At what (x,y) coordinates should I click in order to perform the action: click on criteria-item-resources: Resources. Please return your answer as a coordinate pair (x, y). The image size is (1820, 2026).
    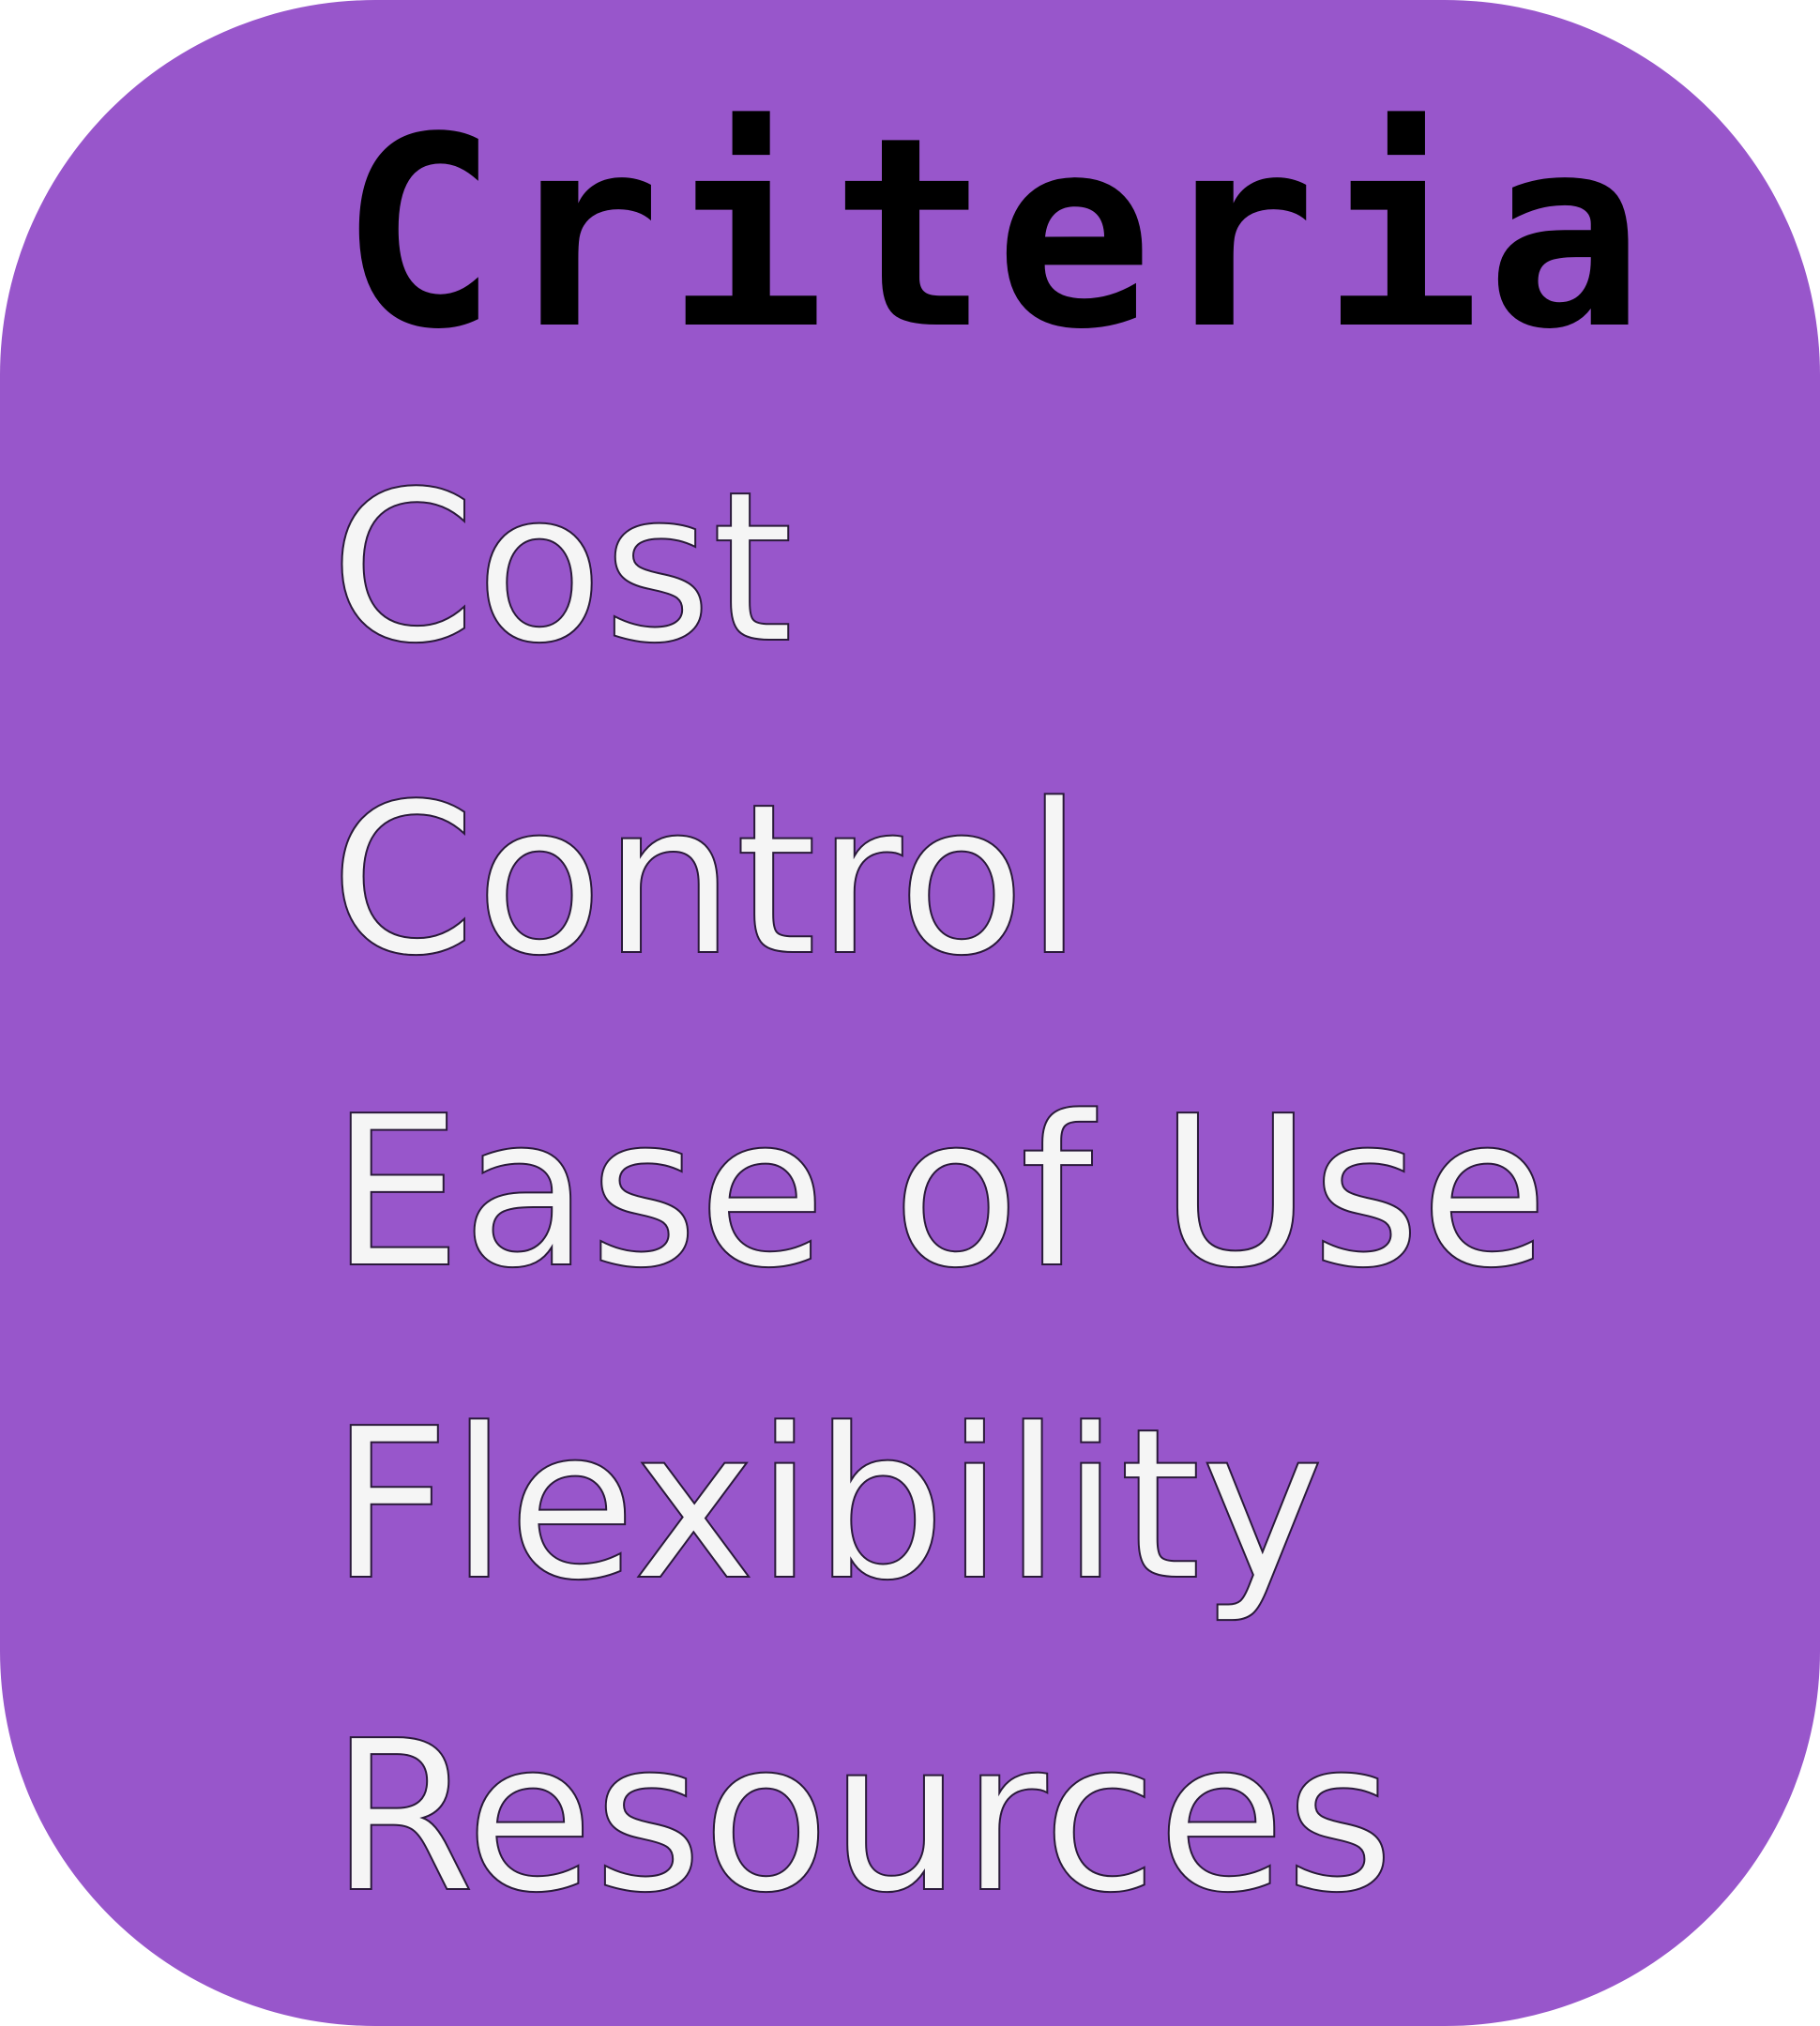
    Looking at the image, I should click on (862, 1818).